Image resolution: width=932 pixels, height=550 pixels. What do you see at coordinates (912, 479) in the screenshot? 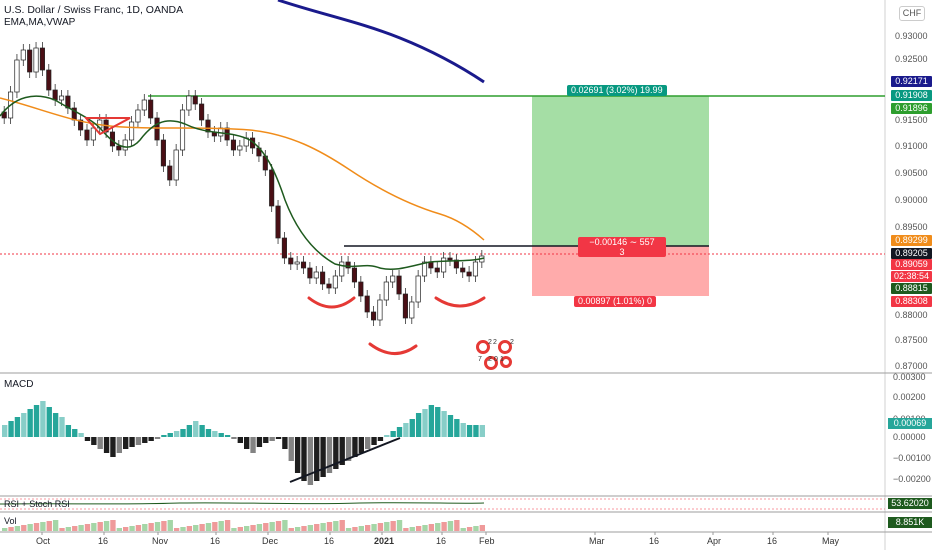
I see `macd-tick: −0.00200` at bounding box center [912, 479].